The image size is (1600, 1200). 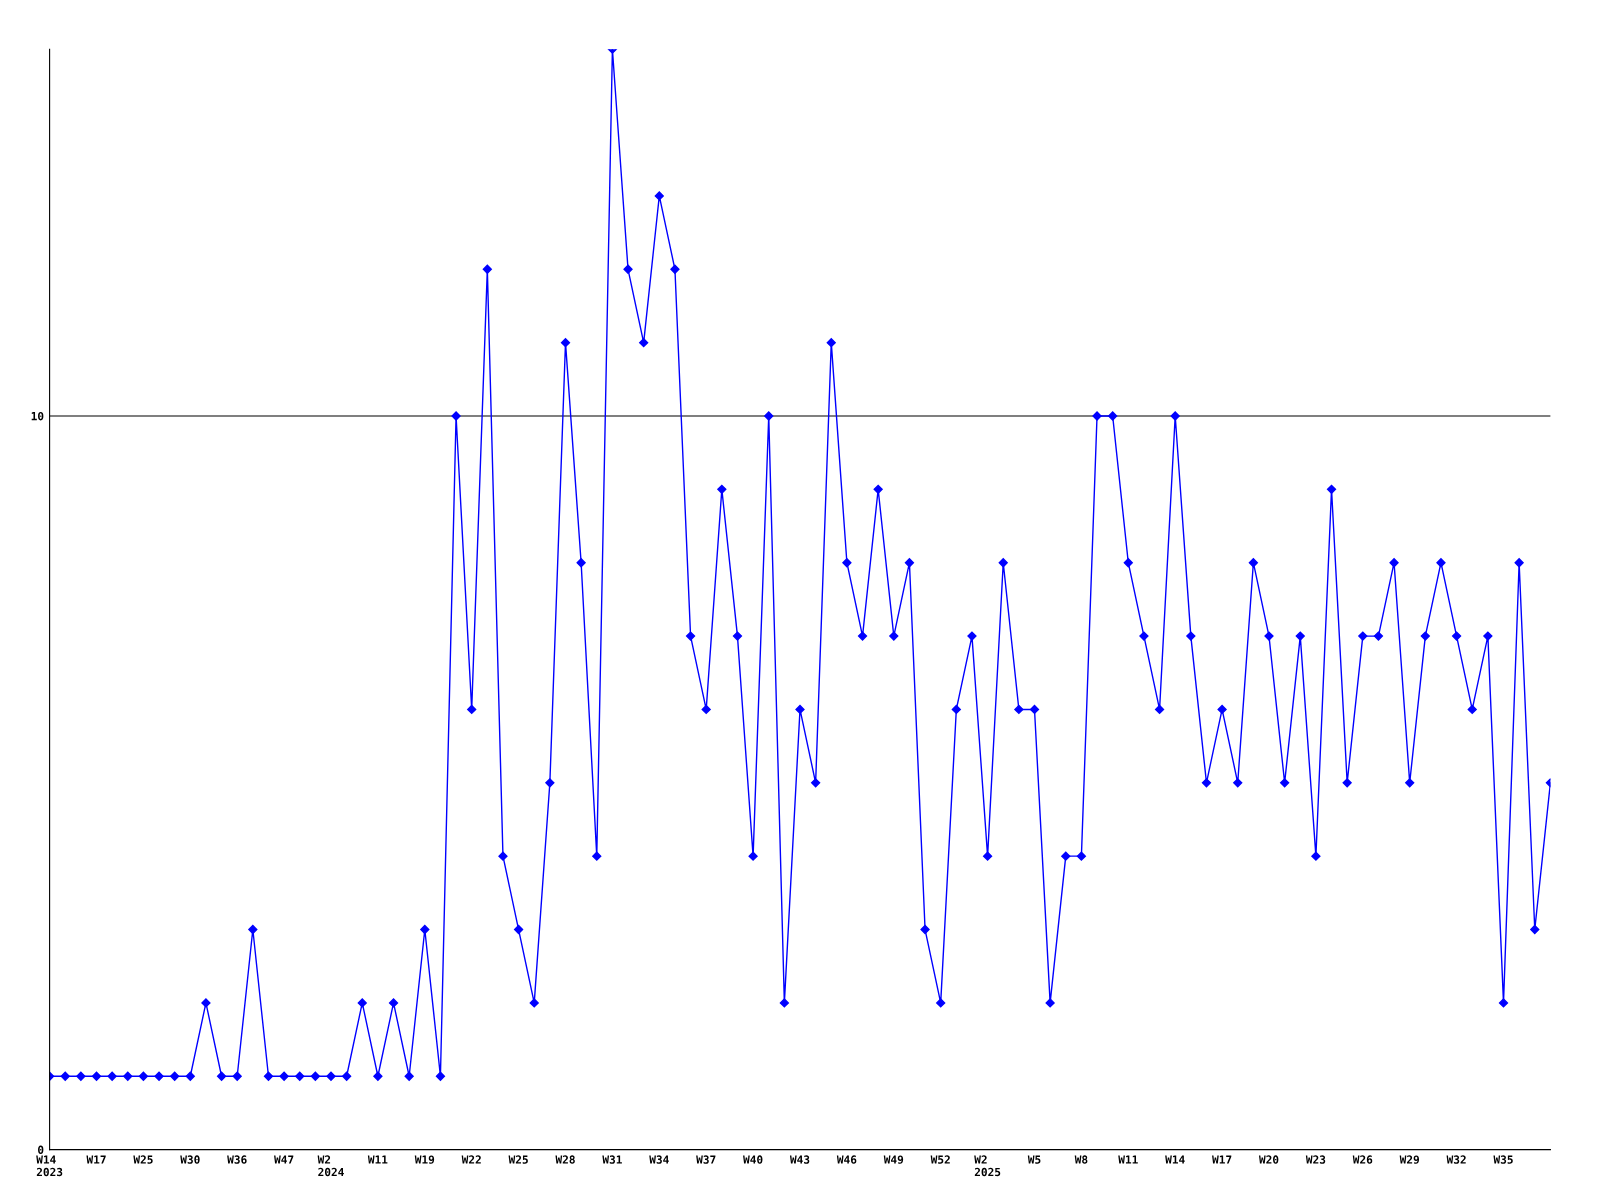 I want to click on x-tick-label: W8, so click(x=1081, y=1159).